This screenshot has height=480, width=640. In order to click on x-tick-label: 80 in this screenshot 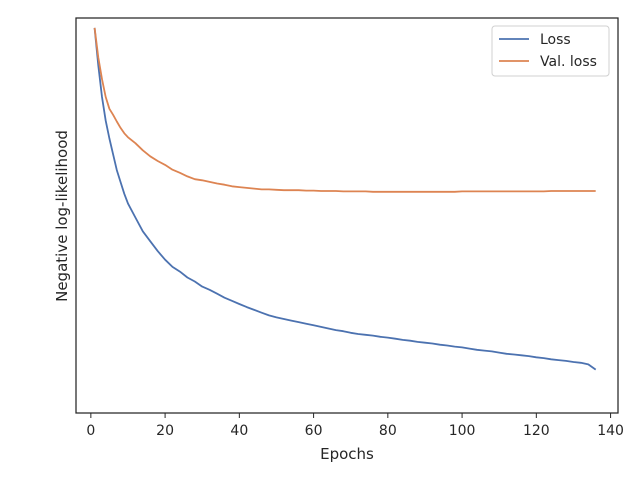, I will do `click(388, 431)`.